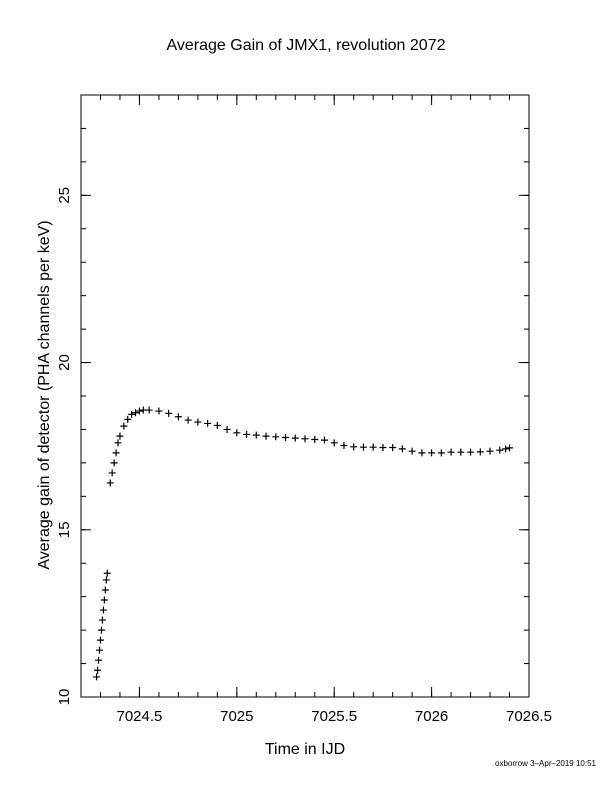  I want to click on y-tick-label: 15, so click(64, 529).